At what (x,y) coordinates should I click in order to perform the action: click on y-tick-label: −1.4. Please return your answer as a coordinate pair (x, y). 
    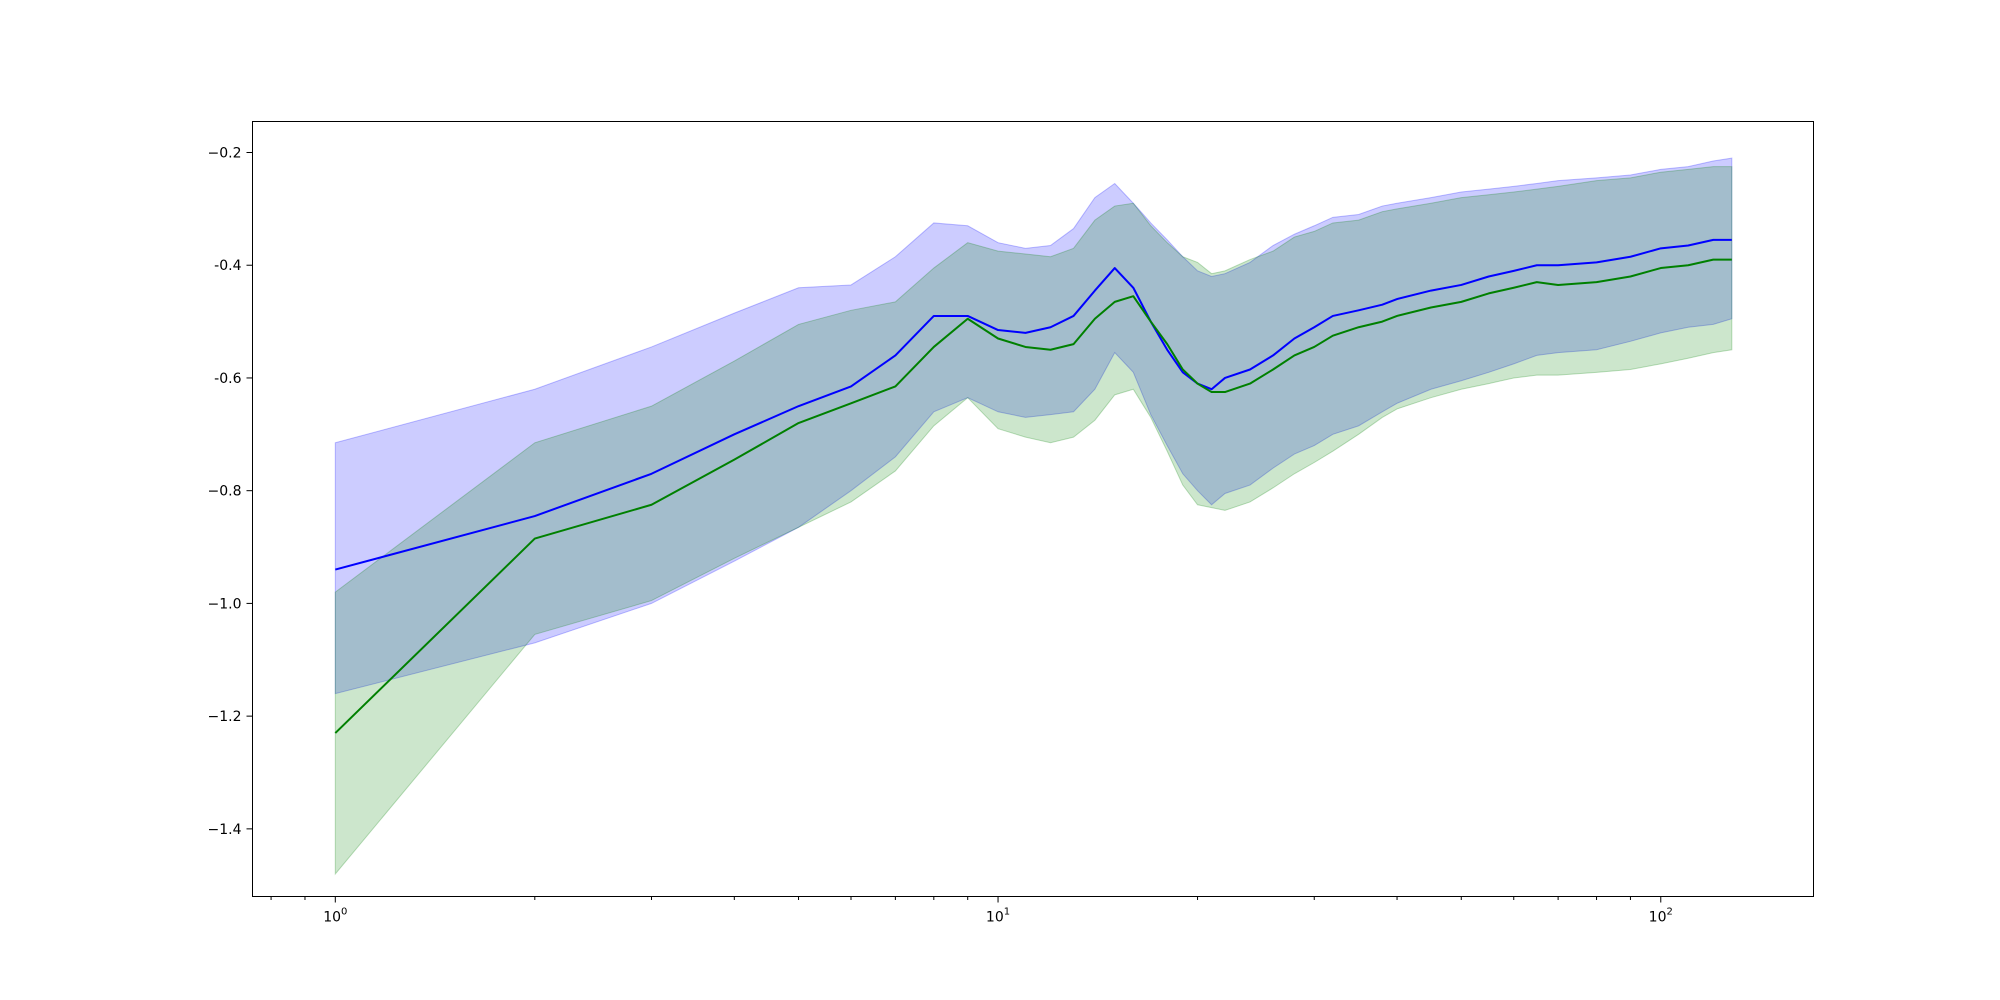
    Looking at the image, I should click on (225, 830).